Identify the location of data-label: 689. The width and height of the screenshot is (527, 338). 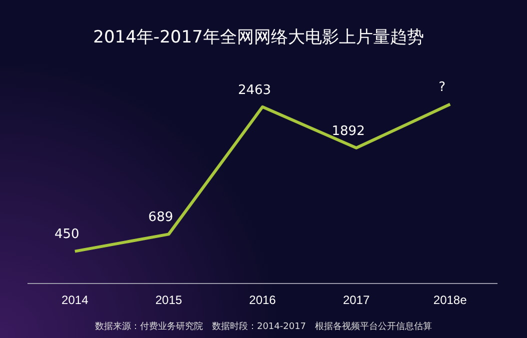
(161, 218).